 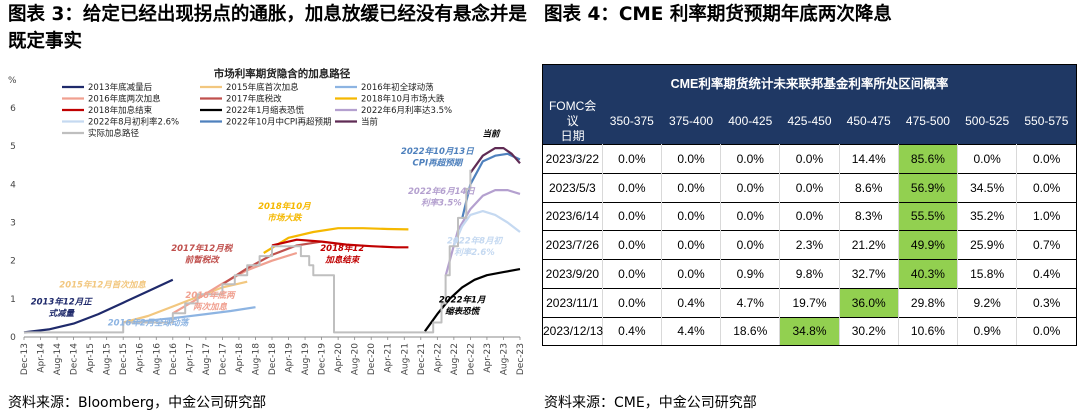 What do you see at coordinates (25, 359) in the screenshot?
I see `x-tick-label: Dec-13` at bounding box center [25, 359].